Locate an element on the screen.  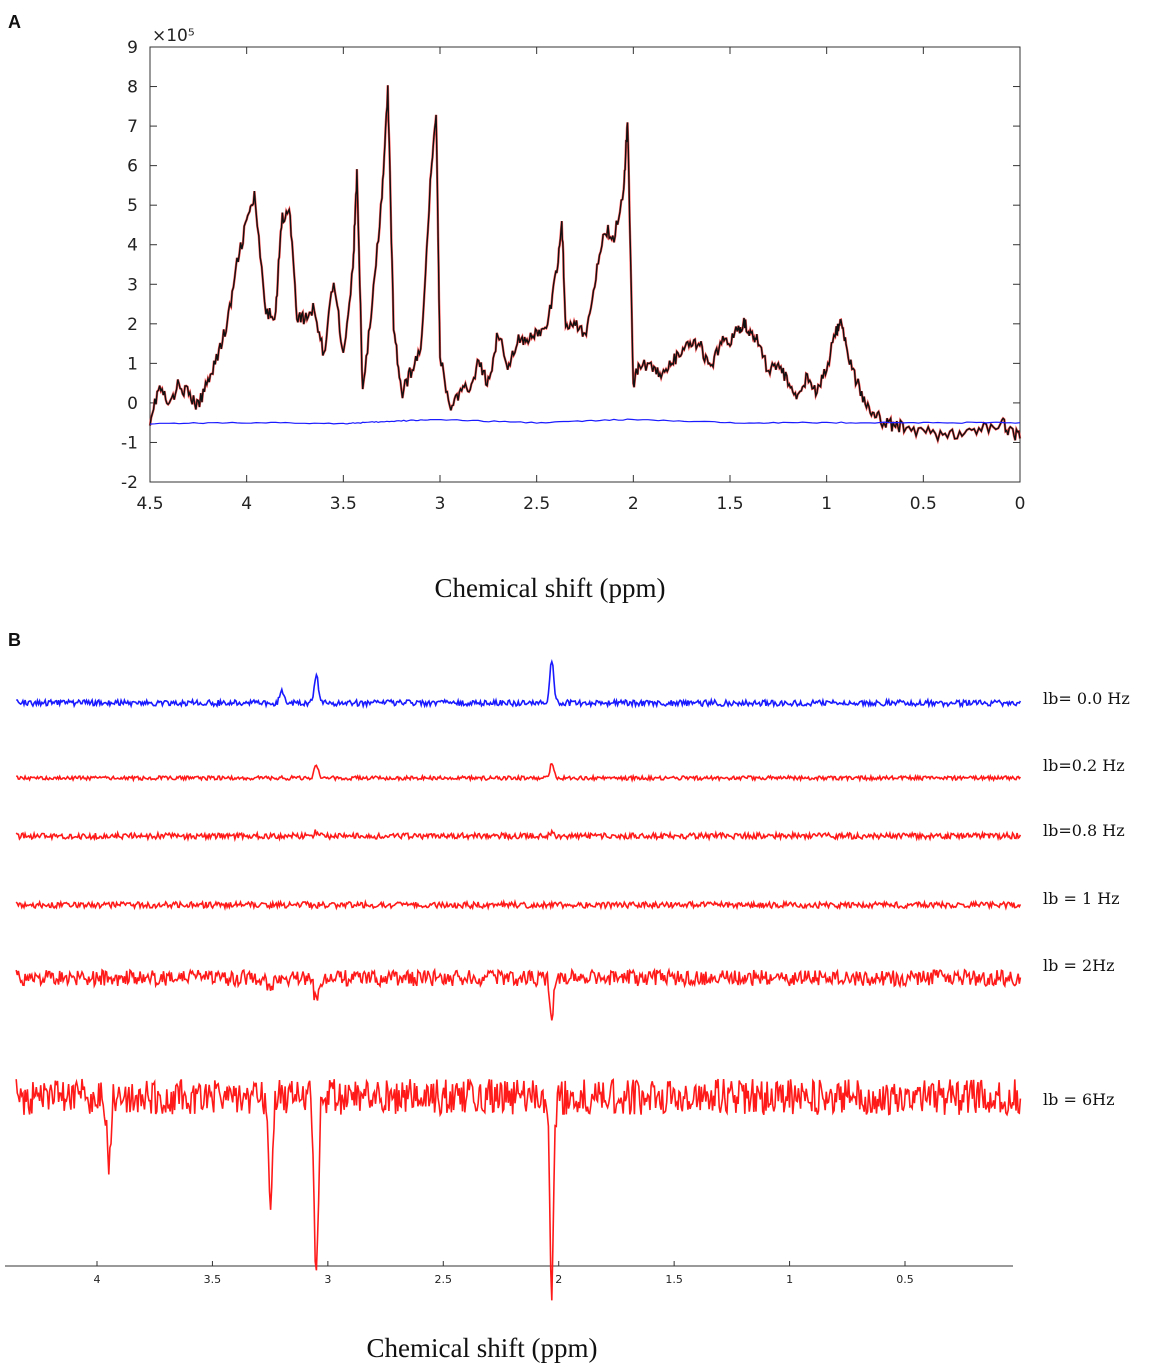
x-tick-label: 0 is located at coordinates (1020, 504).